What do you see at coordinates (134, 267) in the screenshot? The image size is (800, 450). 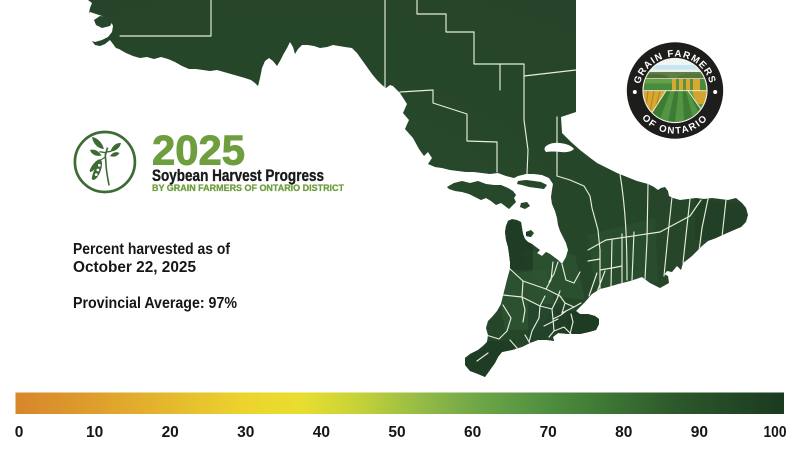 I see `svg-text: October 22, 2025` at bounding box center [134, 267].